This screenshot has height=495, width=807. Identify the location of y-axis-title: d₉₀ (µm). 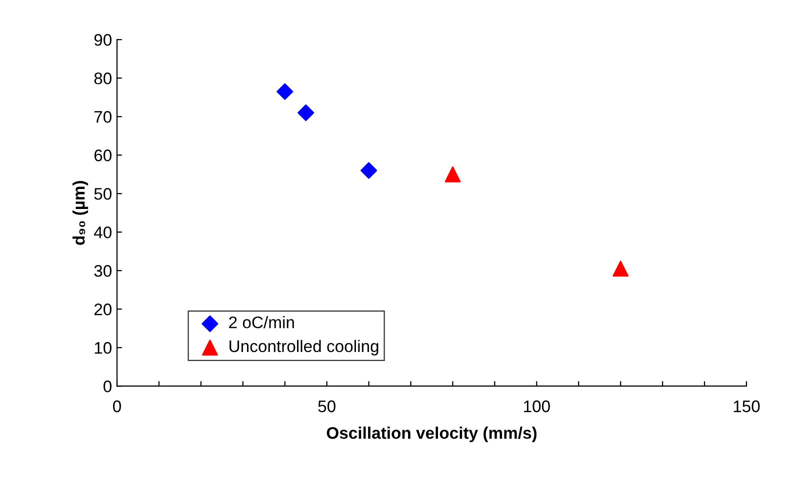
(80, 213).